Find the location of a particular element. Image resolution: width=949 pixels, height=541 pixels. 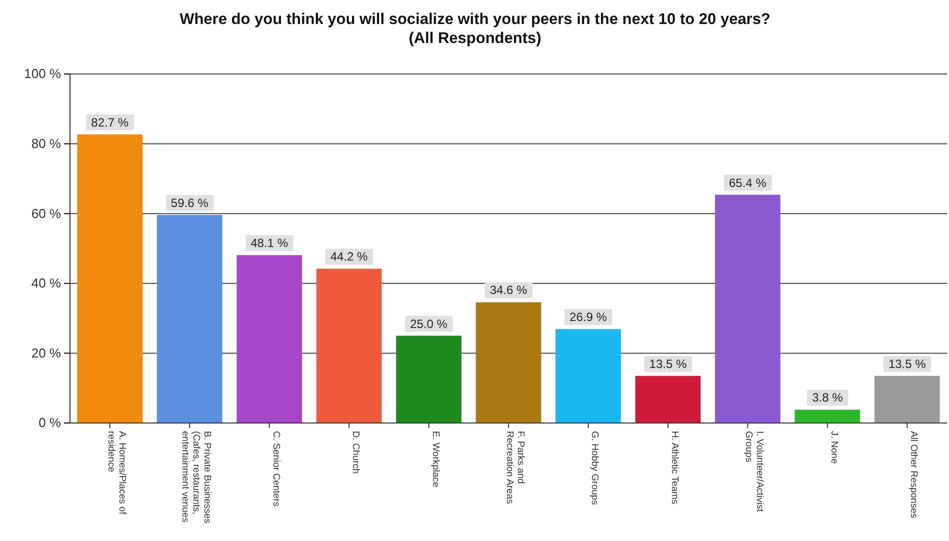

data-label: 82.7 % is located at coordinates (110, 122).